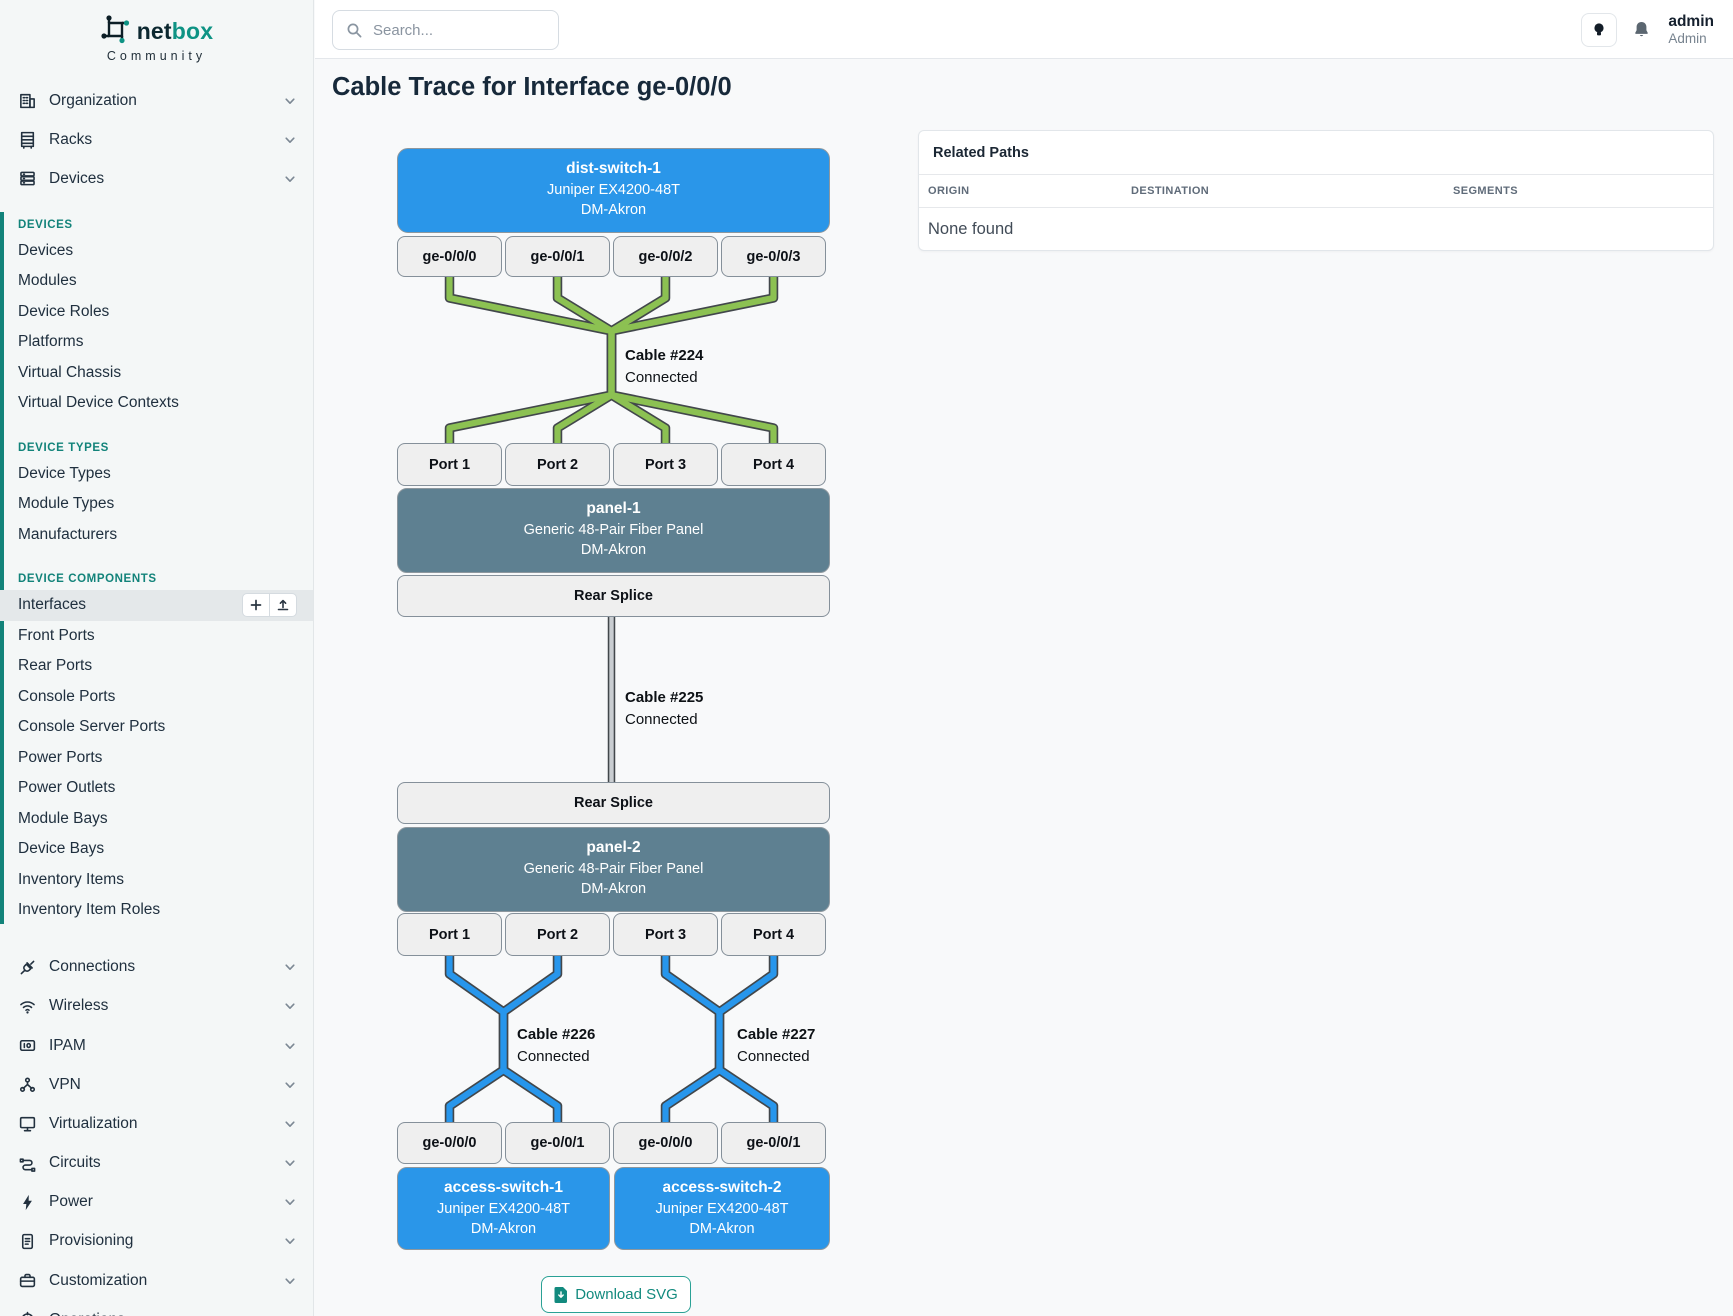 The image size is (1733, 1316). What do you see at coordinates (665, 256) in the screenshot?
I see `port-ge-0-0-2: ge-0/0/2` at bounding box center [665, 256].